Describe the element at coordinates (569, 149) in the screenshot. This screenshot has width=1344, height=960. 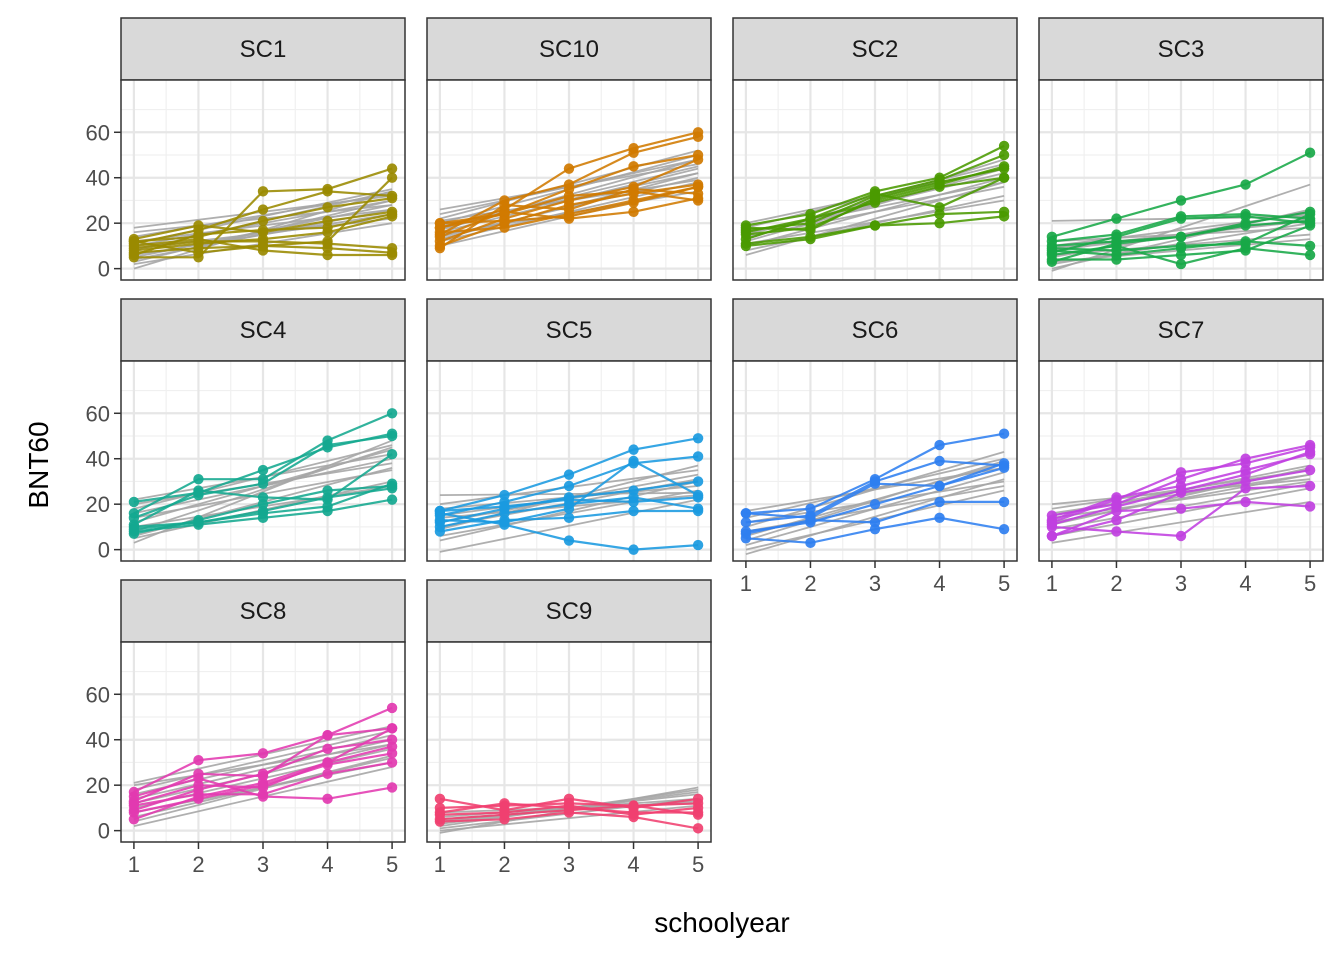
I see `facet-panel-sc10: SC10` at that location.